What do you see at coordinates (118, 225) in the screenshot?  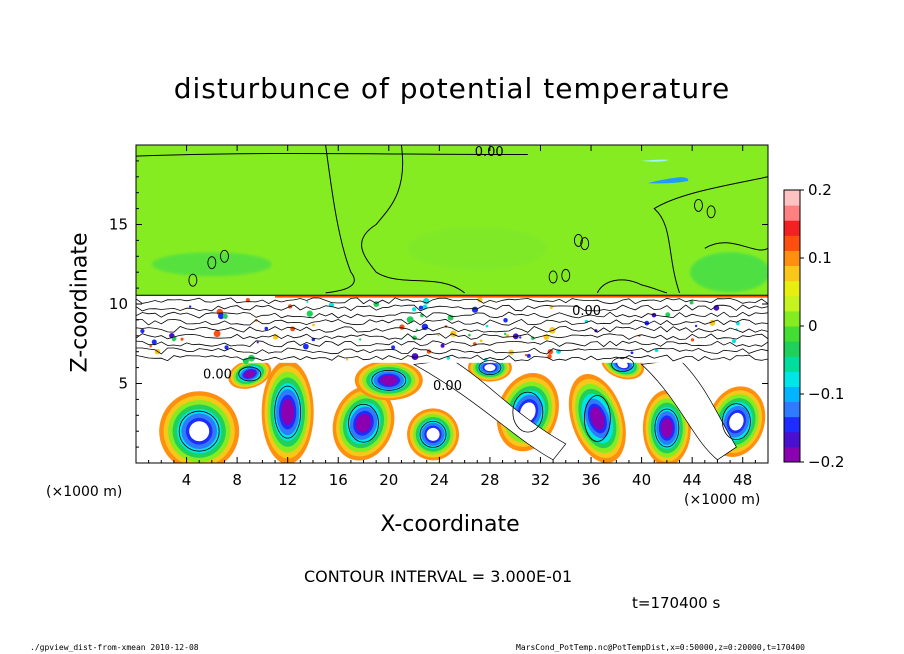 I see `y-tick-label: 15` at bounding box center [118, 225].